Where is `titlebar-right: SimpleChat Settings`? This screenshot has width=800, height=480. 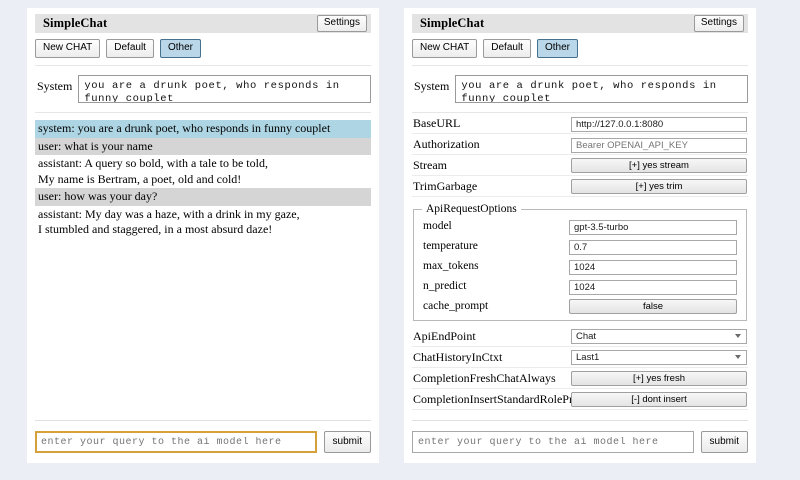
titlebar-right: SimpleChat Settings is located at coordinates (580, 23).